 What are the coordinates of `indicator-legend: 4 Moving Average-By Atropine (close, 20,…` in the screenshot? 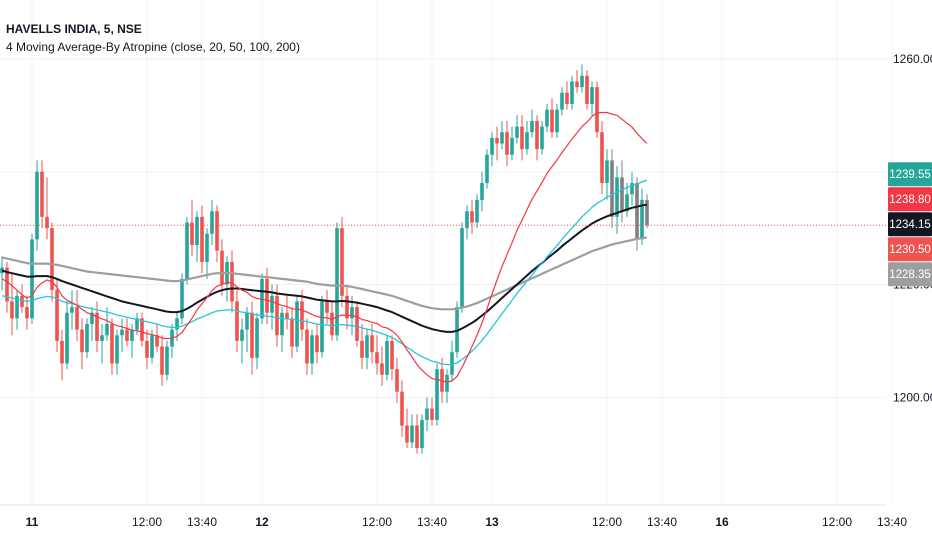 It's located at (153, 47).